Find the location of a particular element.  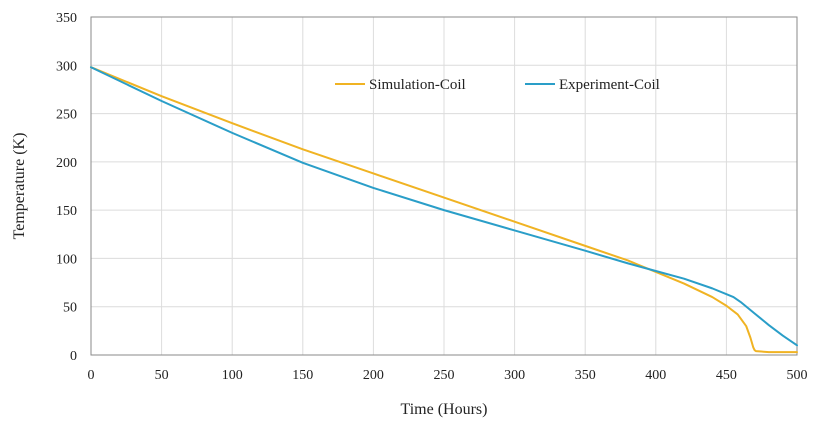

y-axis-tick-labels: 0 50 100 150 200 250 300 350 is located at coordinates (66, 187).